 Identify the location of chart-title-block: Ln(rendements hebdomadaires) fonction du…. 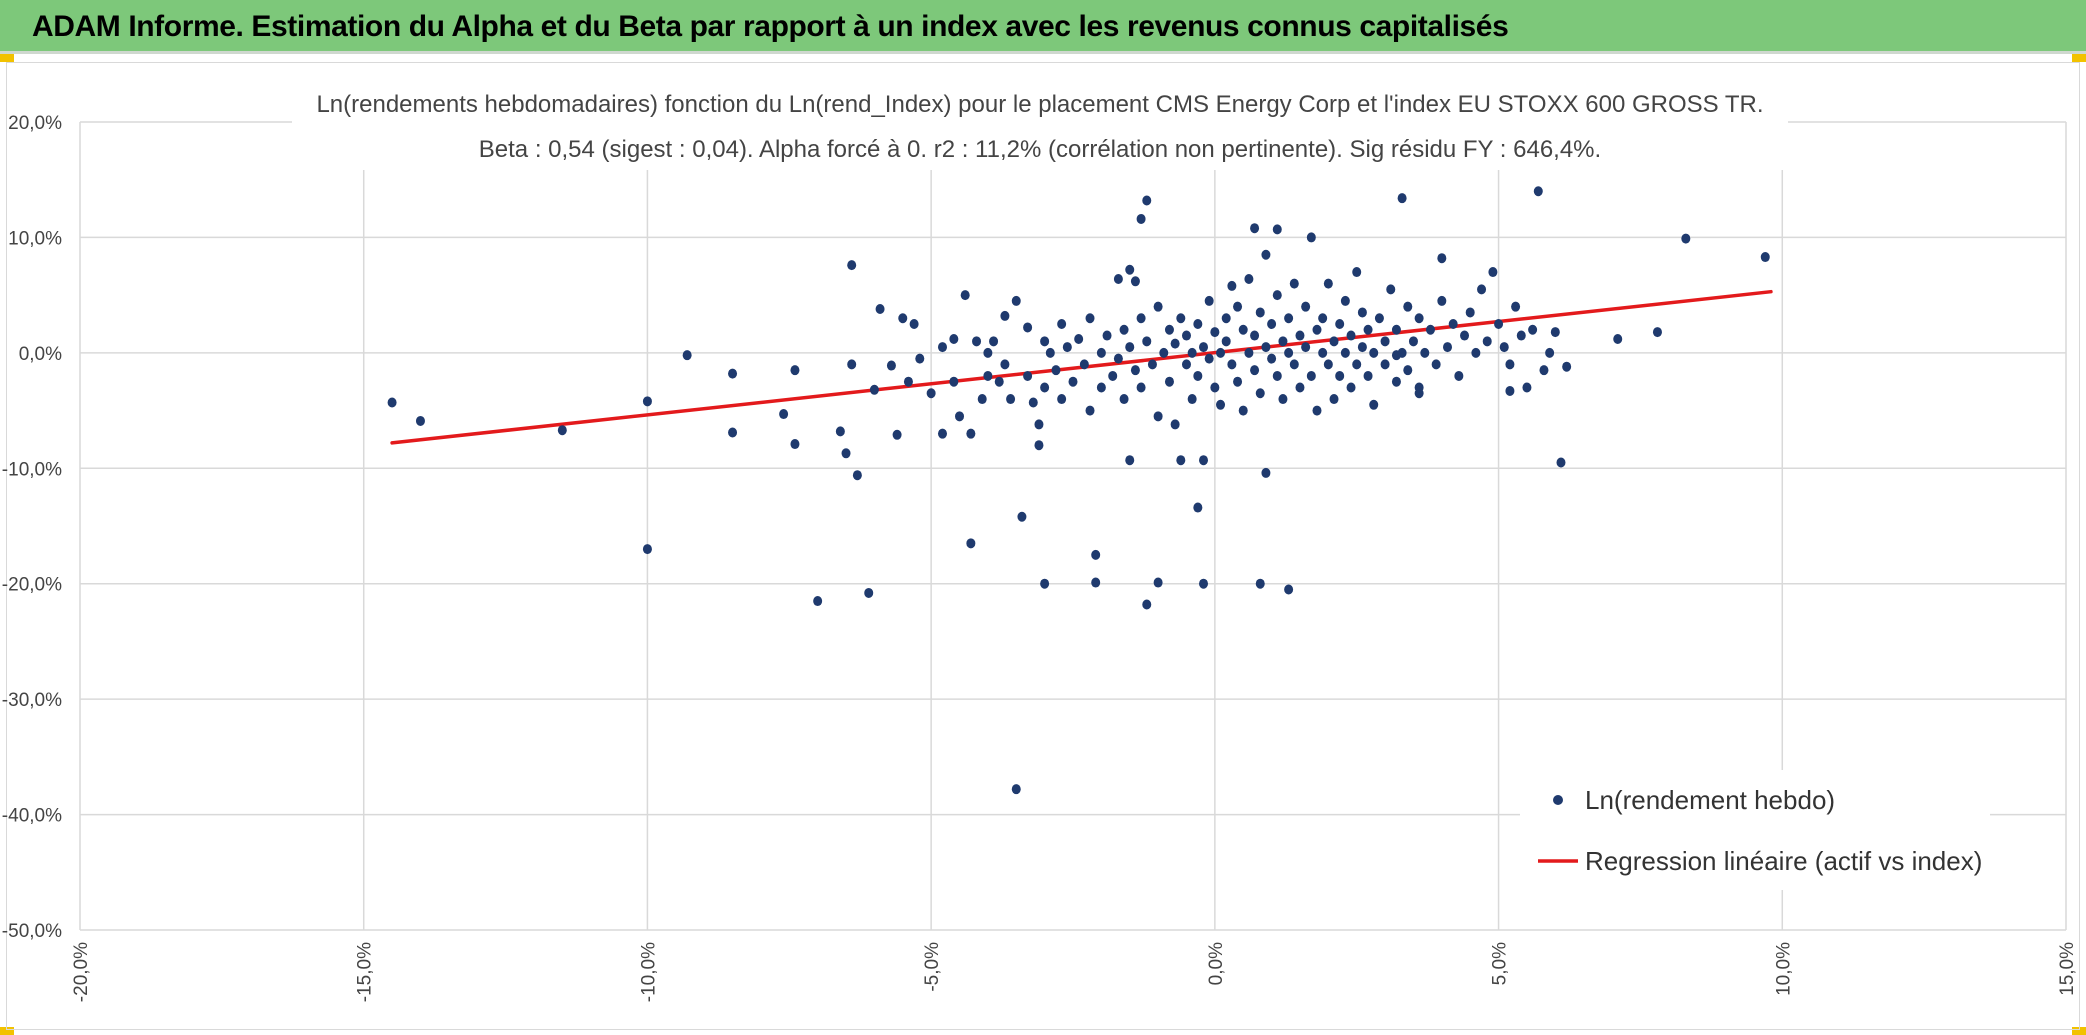
(1040, 127).